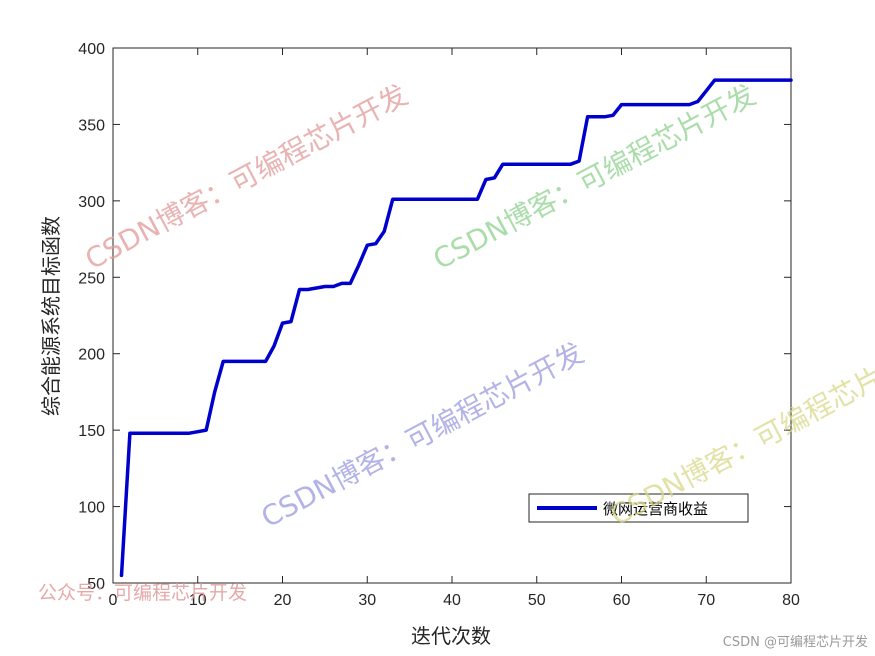  Describe the element at coordinates (452, 600) in the screenshot. I see `x-tick-label: 40` at that location.